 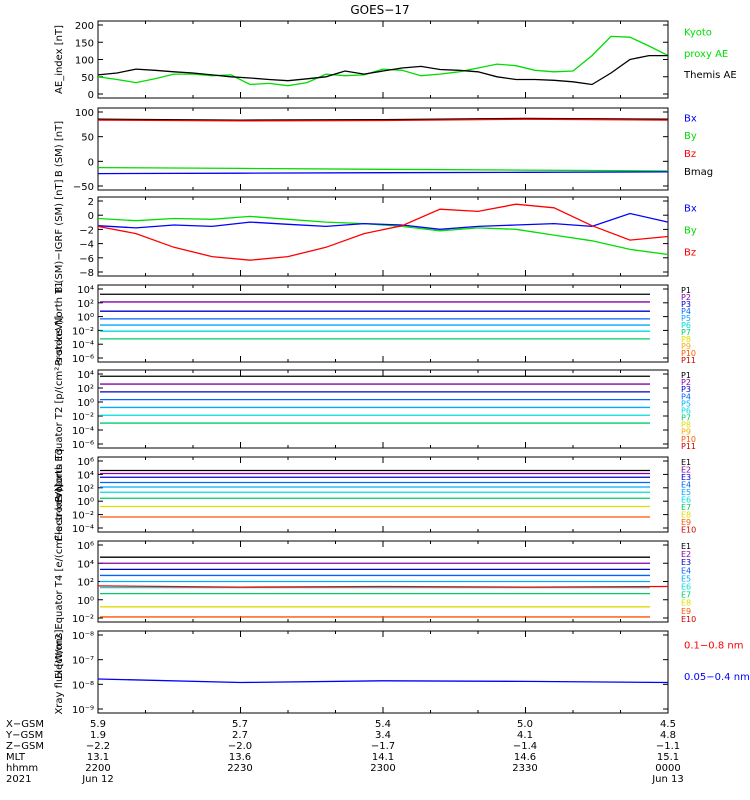 What do you see at coordinates (83, 710) in the screenshot?
I see `y-tick-label: 10⁻⁹` at bounding box center [83, 710].